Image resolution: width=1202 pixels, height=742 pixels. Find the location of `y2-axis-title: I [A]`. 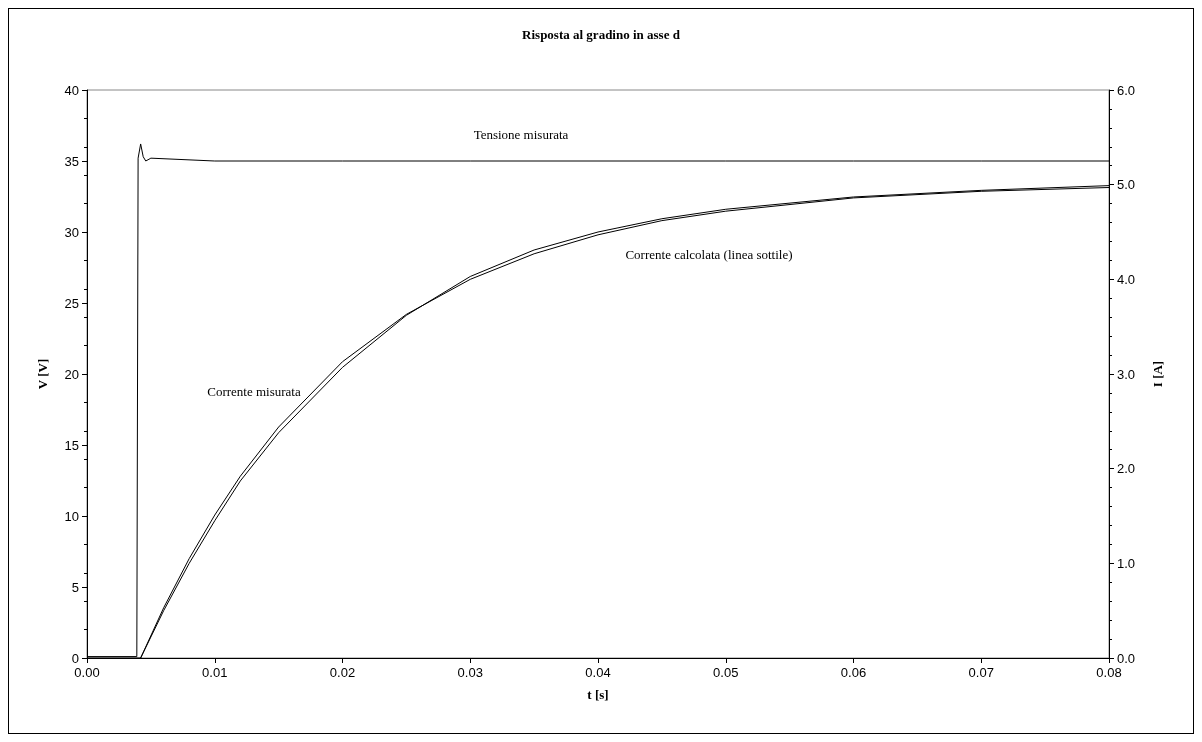

y2-axis-title: I [A] is located at coordinates (1157, 374).